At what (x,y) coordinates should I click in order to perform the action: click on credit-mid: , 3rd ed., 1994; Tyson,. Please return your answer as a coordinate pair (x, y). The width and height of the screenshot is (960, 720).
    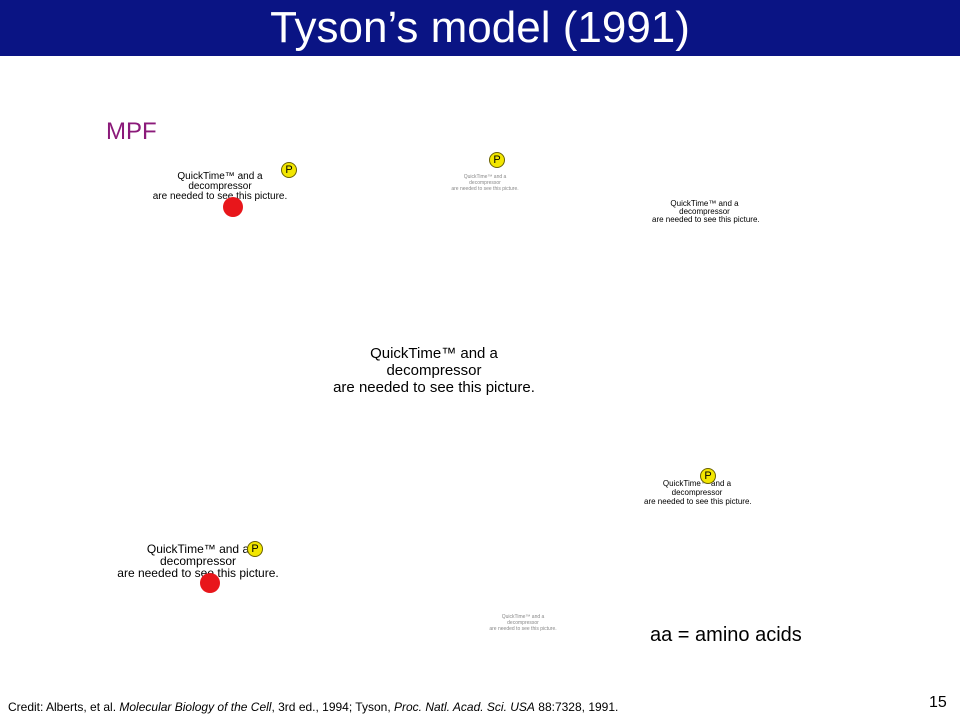
    Looking at the image, I should click on (332, 707).